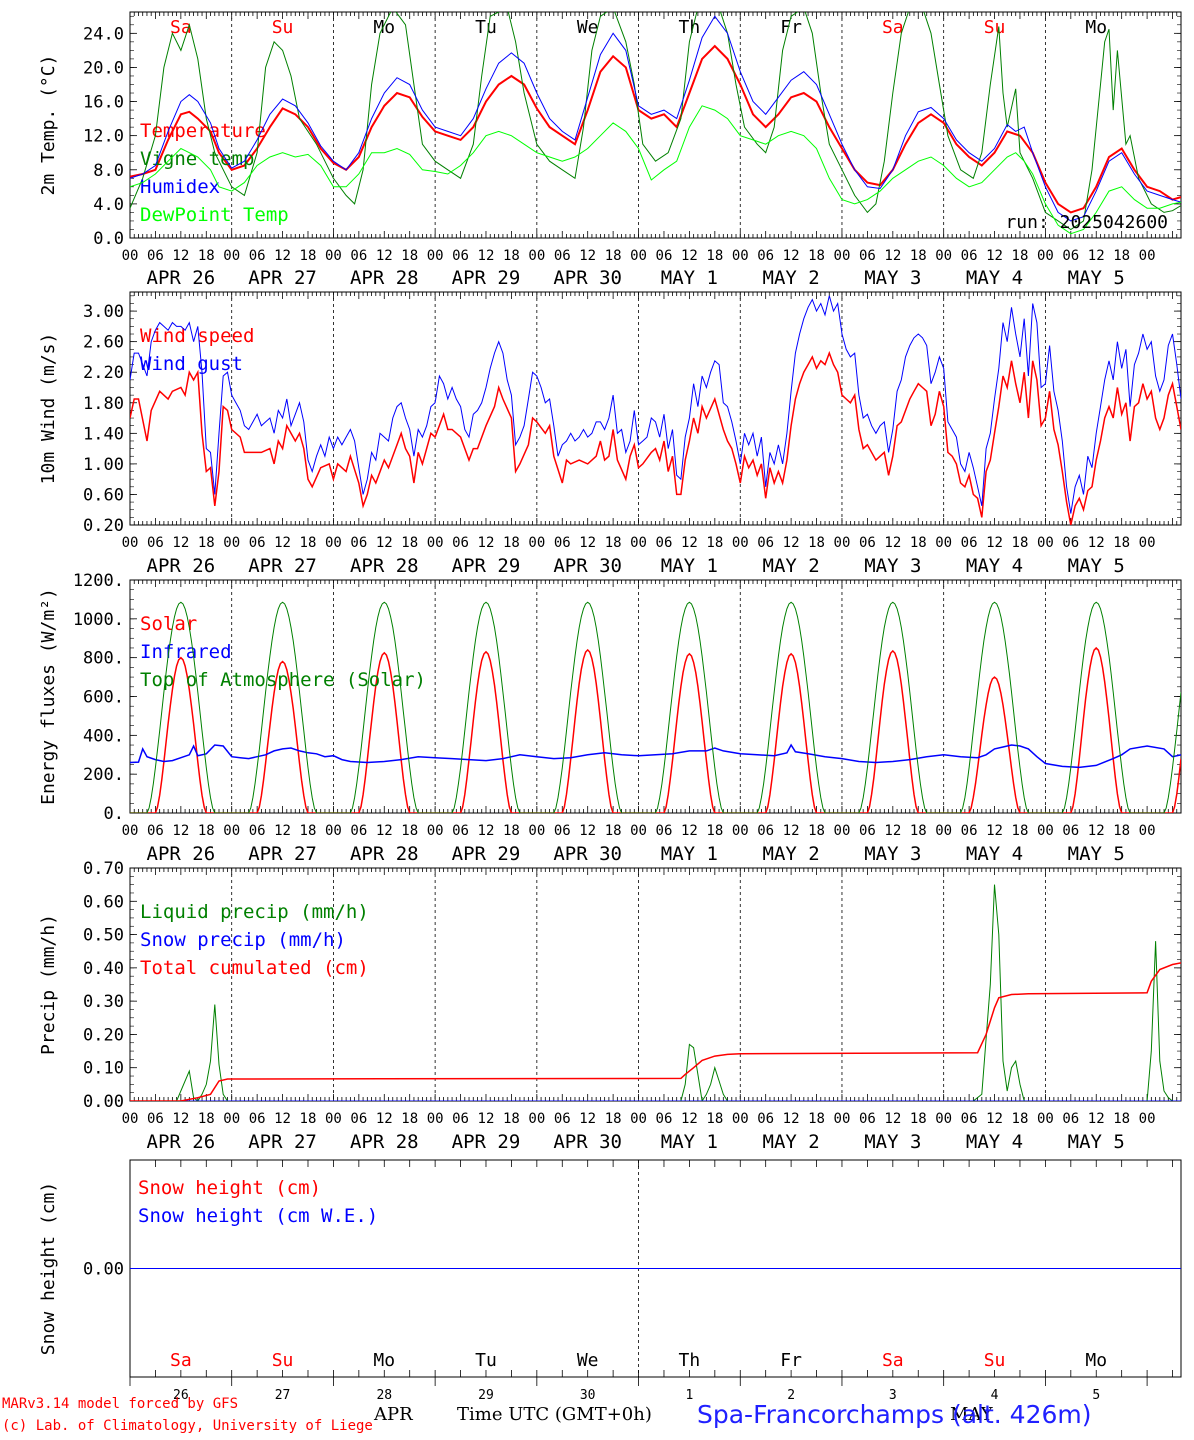 Image resolution: width=1194 pixels, height=1440 pixels. Describe the element at coordinates (971, 1414) in the screenshot. I see `month-may-label: MAY` at that location.